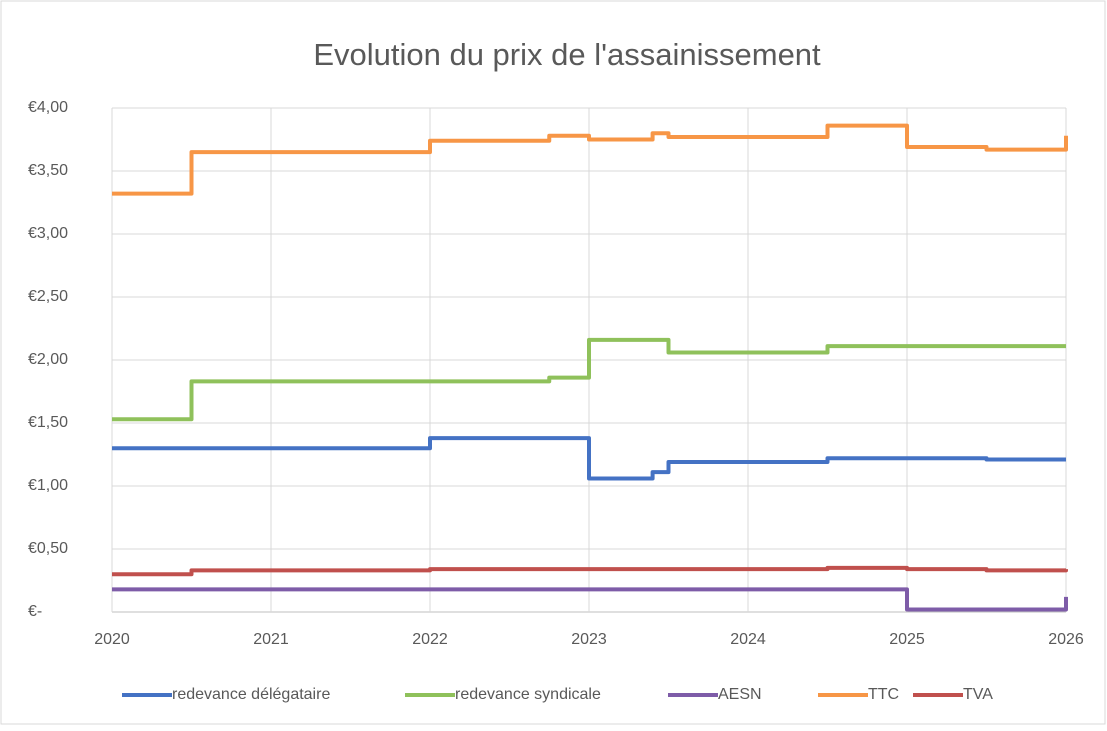 The width and height of the screenshot is (1107, 731). Describe the element at coordinates (978, 694) in the screenshot. I see `legend-label: TVA` at that location.